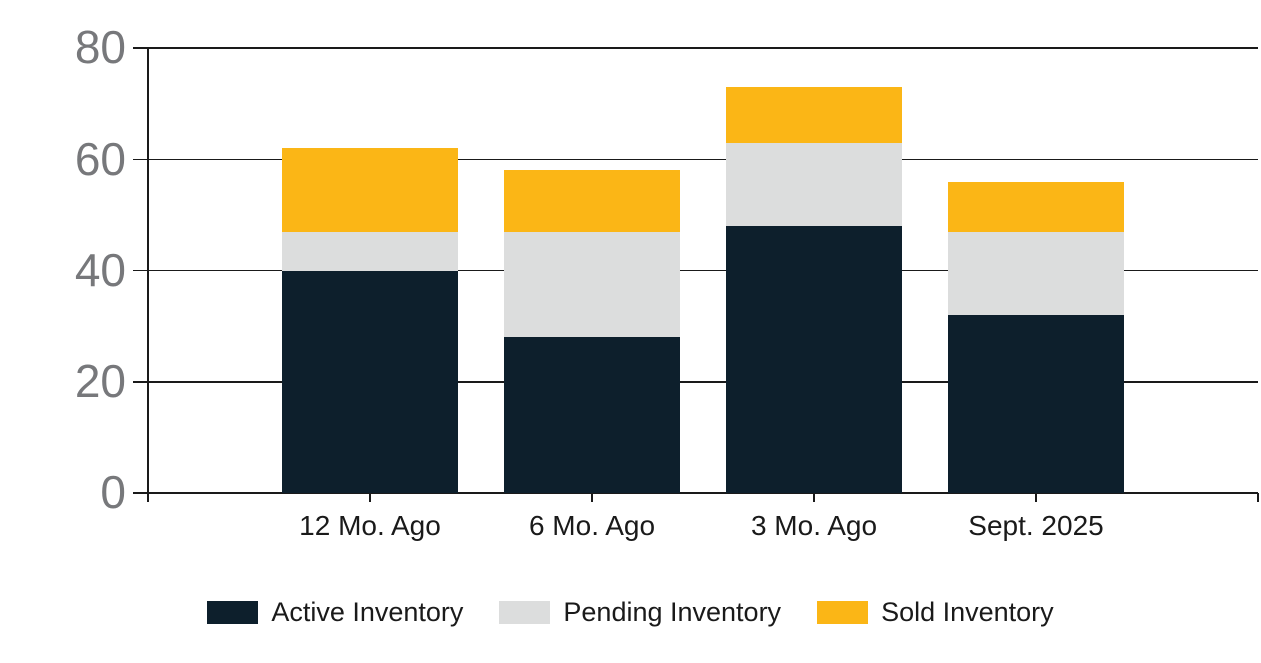 The width and height of the screenshot is (1261, 663). What do you see at coordinates (100, 47) in the screenshot?
I see `y-axis-label-80: 80` at bounding box center [100, 47].